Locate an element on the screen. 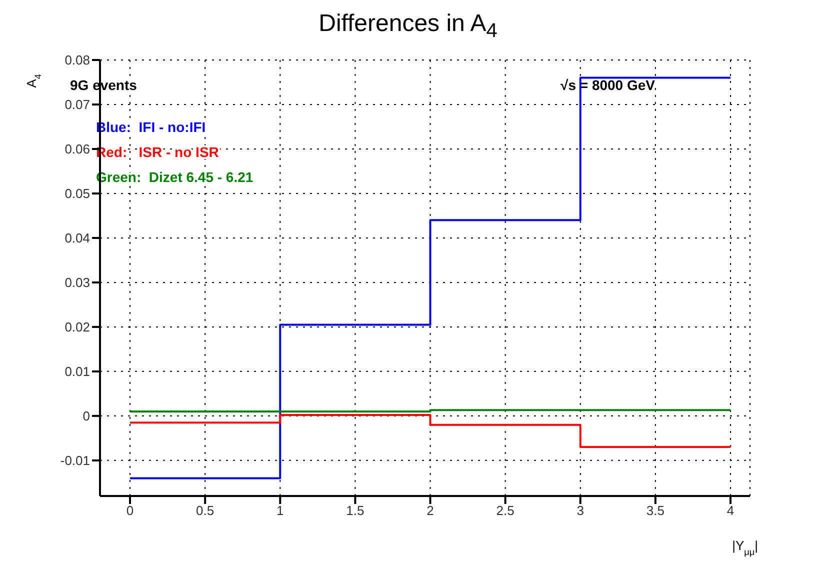 The height and width of the screenshot is (576, 820). y-tick-label: 0.03 is located at coordinates (77, 282).